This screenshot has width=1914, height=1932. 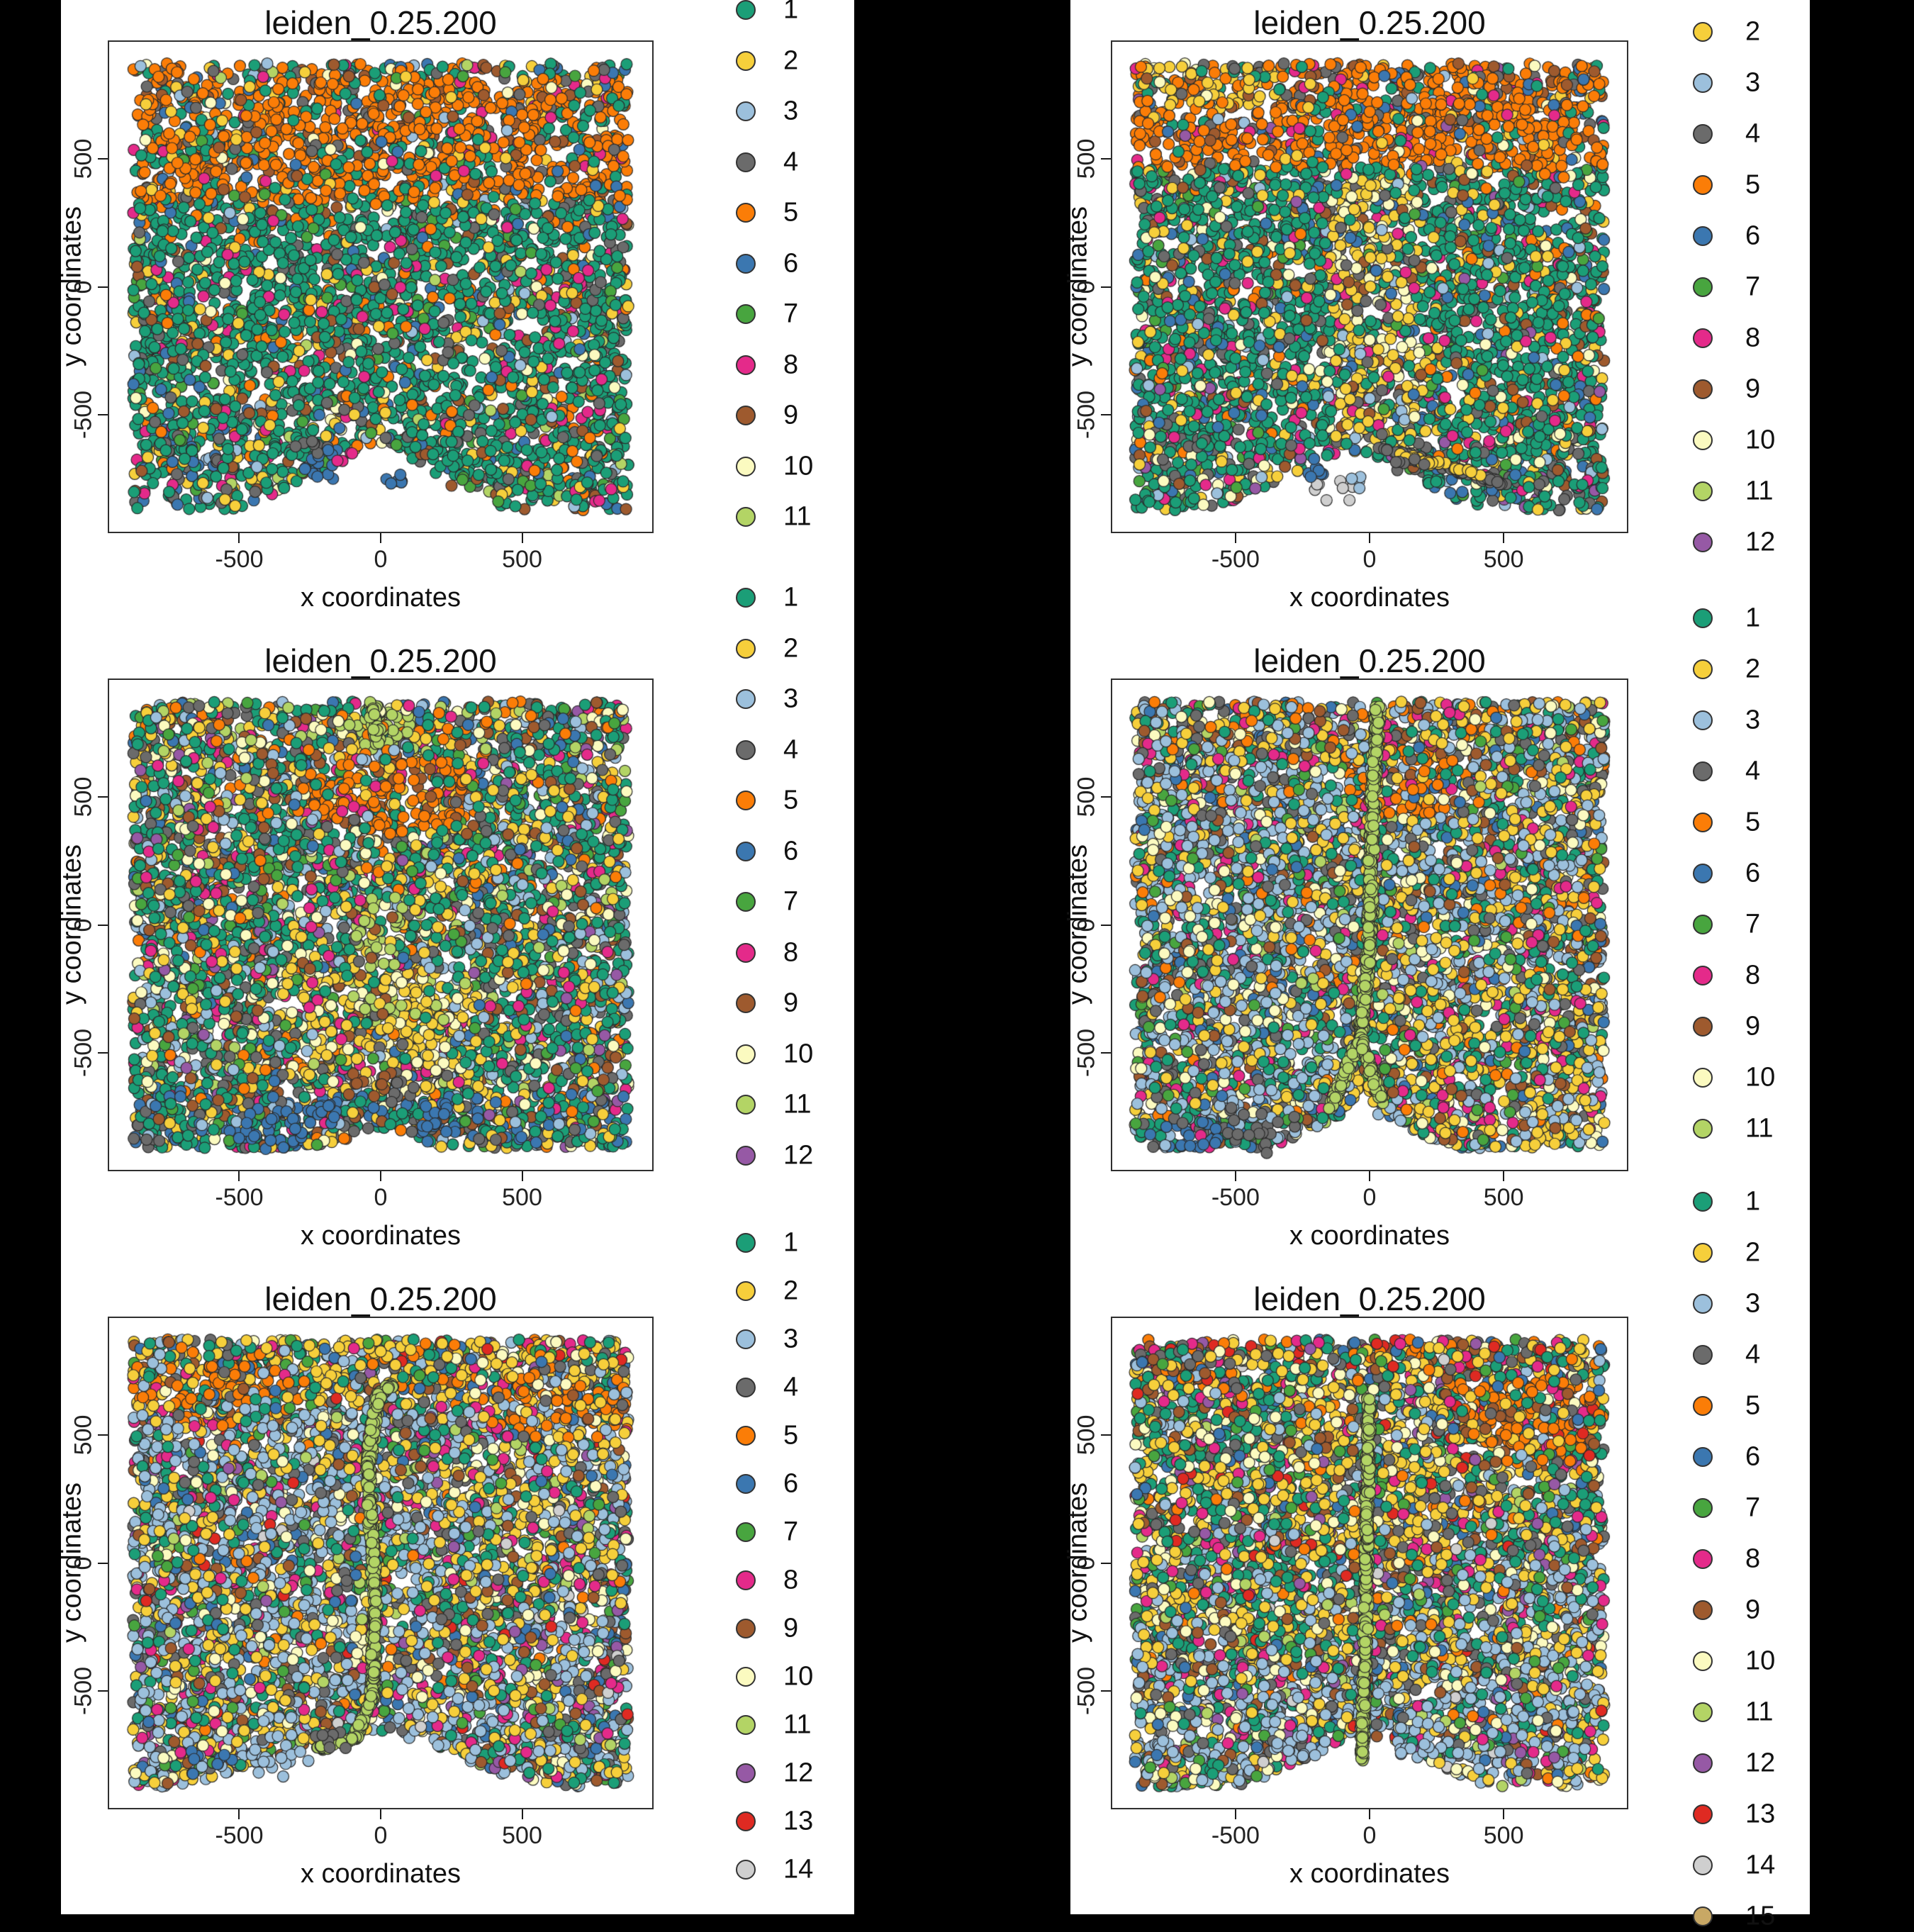 I want to click on x-tick-label: -500, so click(x=1236, y=1197).